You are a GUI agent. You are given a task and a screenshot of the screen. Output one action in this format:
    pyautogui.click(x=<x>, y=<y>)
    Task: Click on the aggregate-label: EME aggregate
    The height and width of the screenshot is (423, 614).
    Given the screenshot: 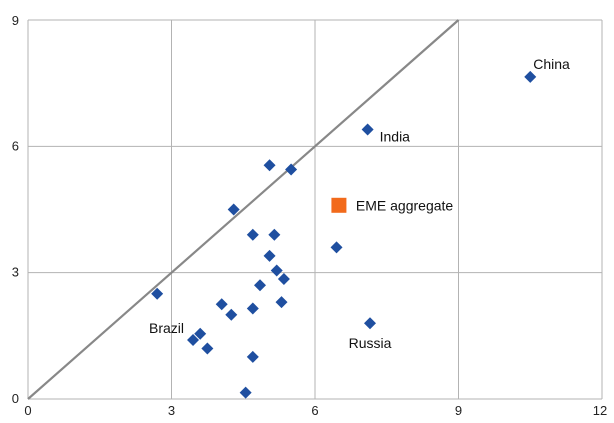 What is the action you would take?
    pyautogui.click(x=404, y=205)
    